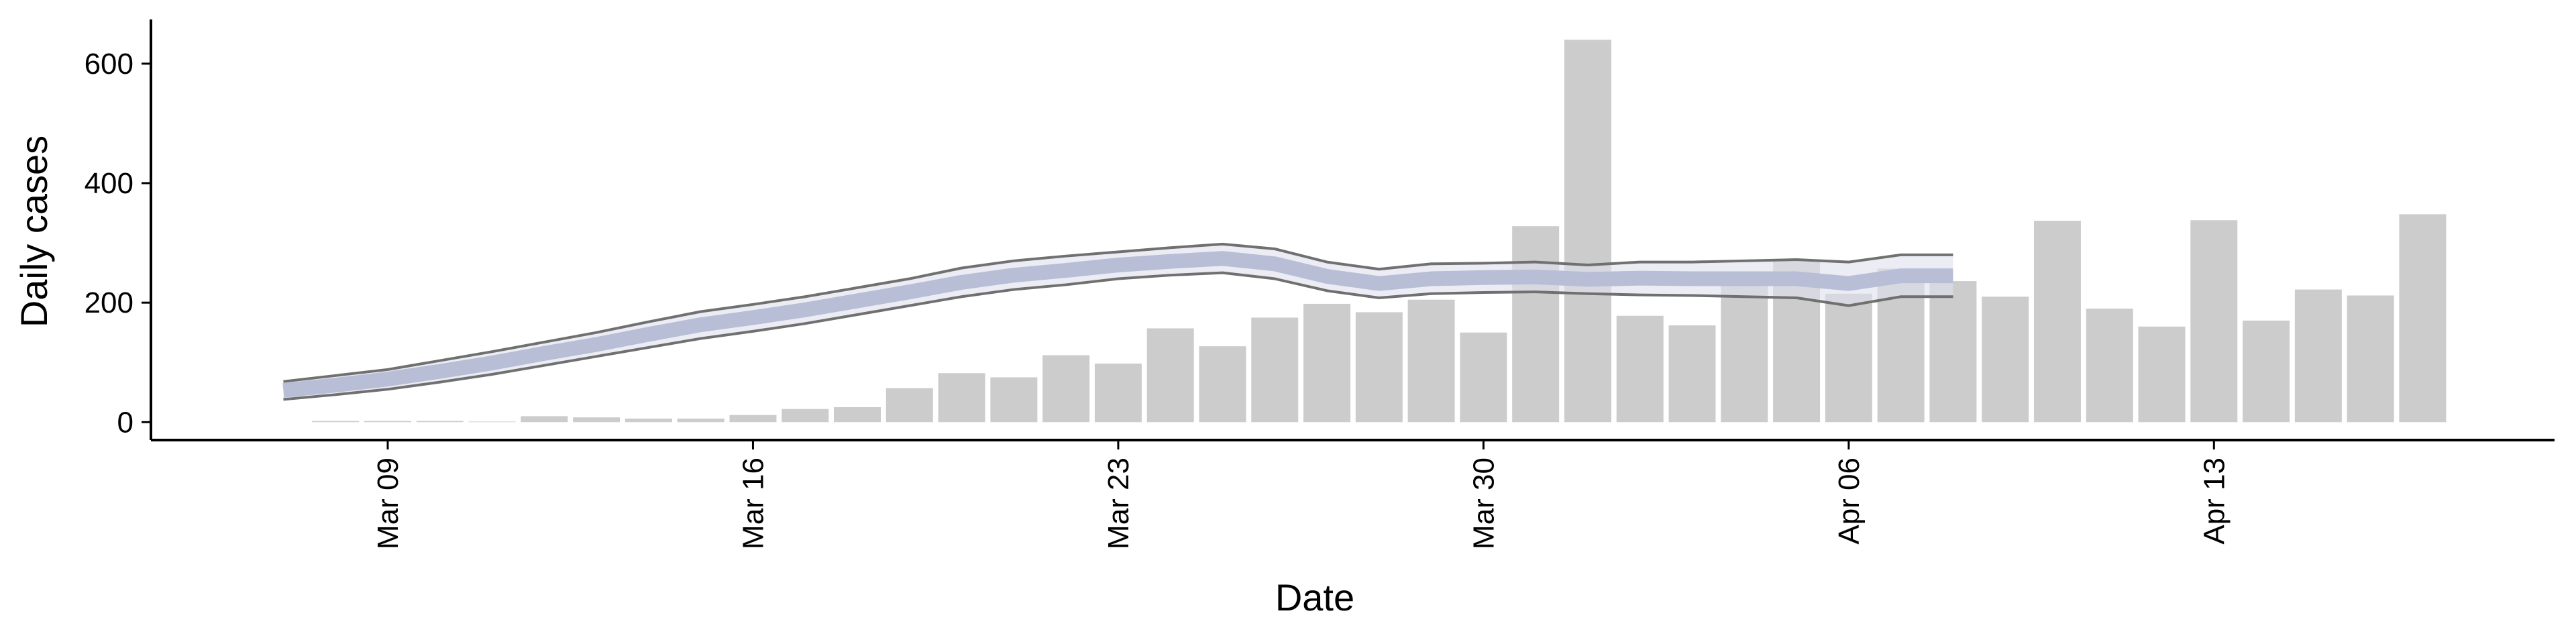 The width and height of the screenshot is (2576, 644). What do you see at coordinates (1314, 597) in the screenshot?
I see `x-axis-title: Date` at bounding box center [1314, 597].